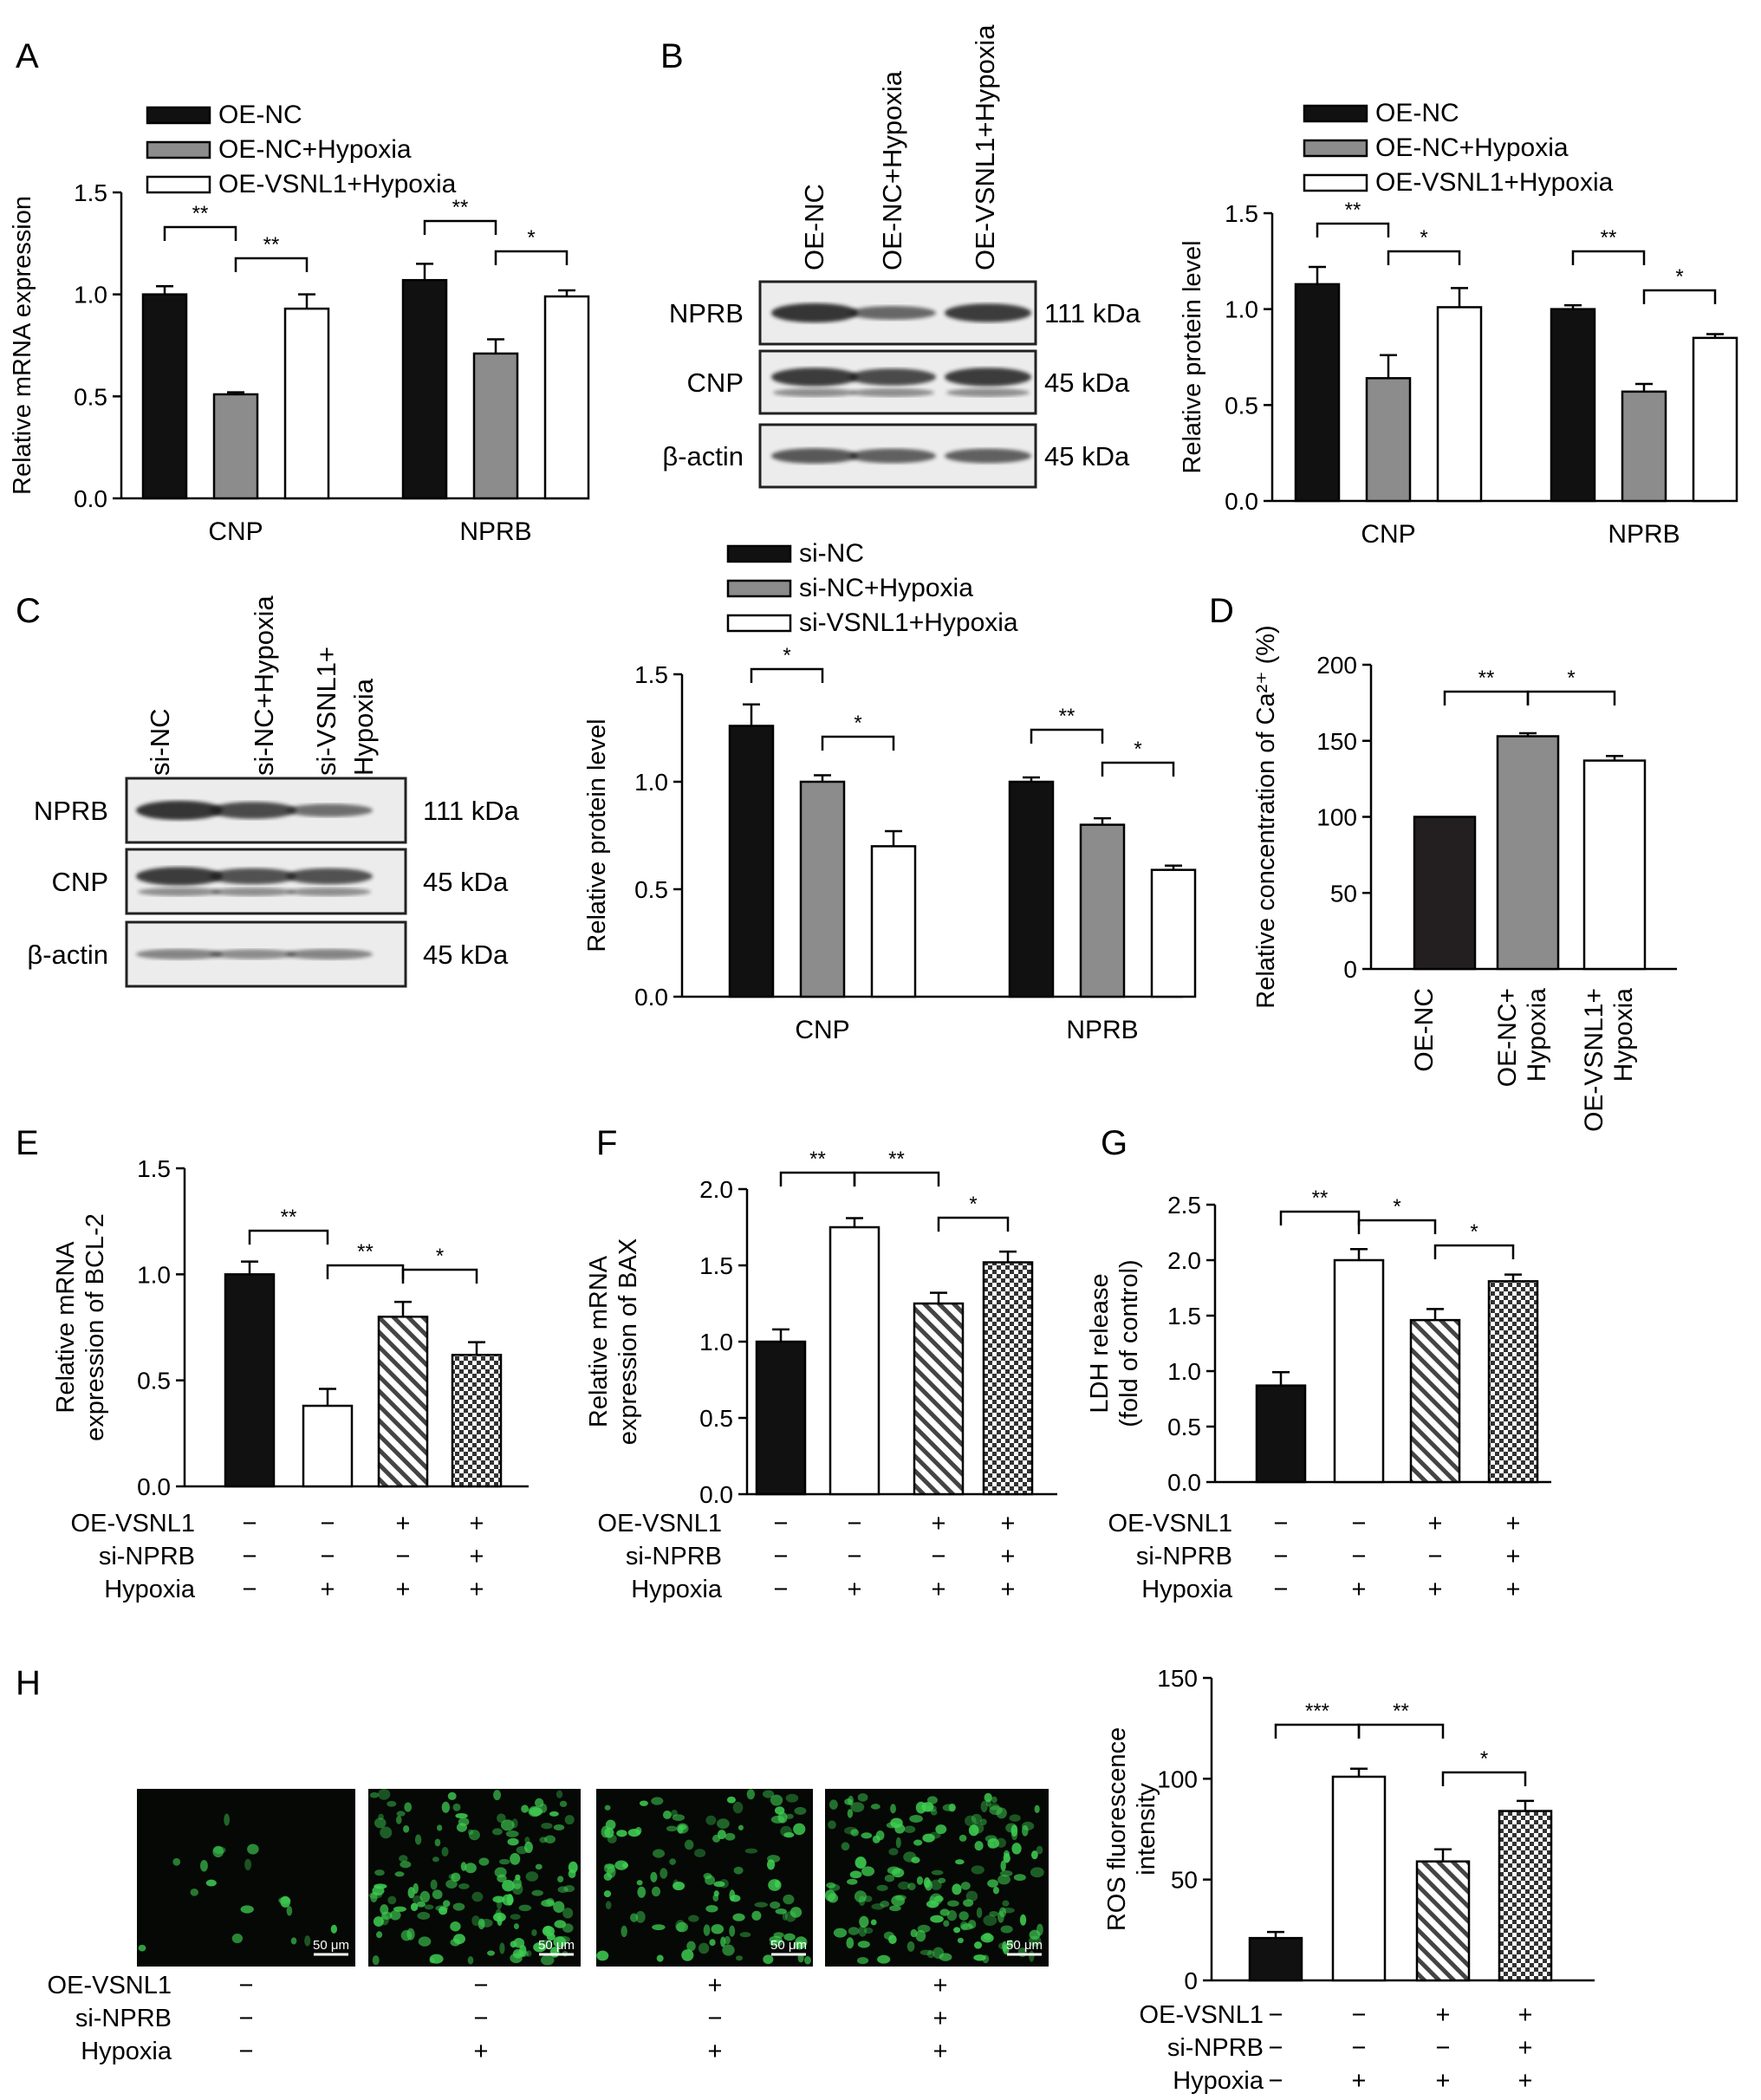 This screenshot has height=2100, width=1761. I want to click on y-tick-label: 0.0, so click(1241, 501).